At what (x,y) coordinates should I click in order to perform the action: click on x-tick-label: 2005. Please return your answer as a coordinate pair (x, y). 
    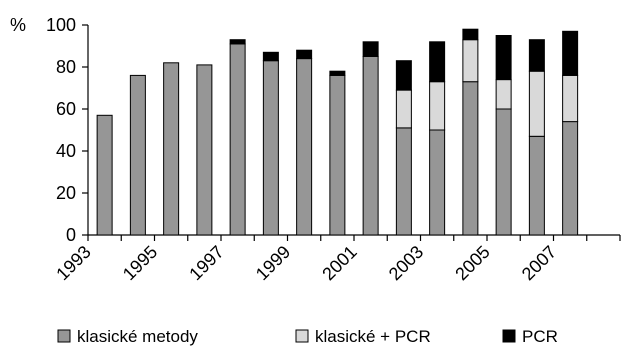
    Looking at the image, I should click on (472, 263).